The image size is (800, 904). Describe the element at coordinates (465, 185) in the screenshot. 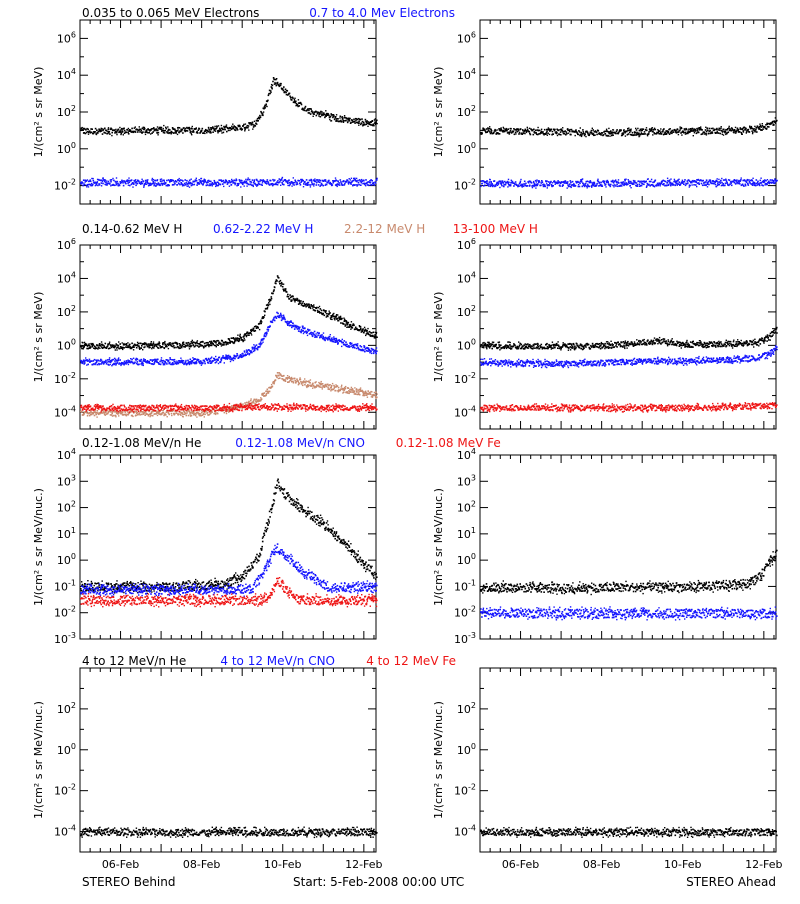

I see `y-tick-label: 10-2` at that location.